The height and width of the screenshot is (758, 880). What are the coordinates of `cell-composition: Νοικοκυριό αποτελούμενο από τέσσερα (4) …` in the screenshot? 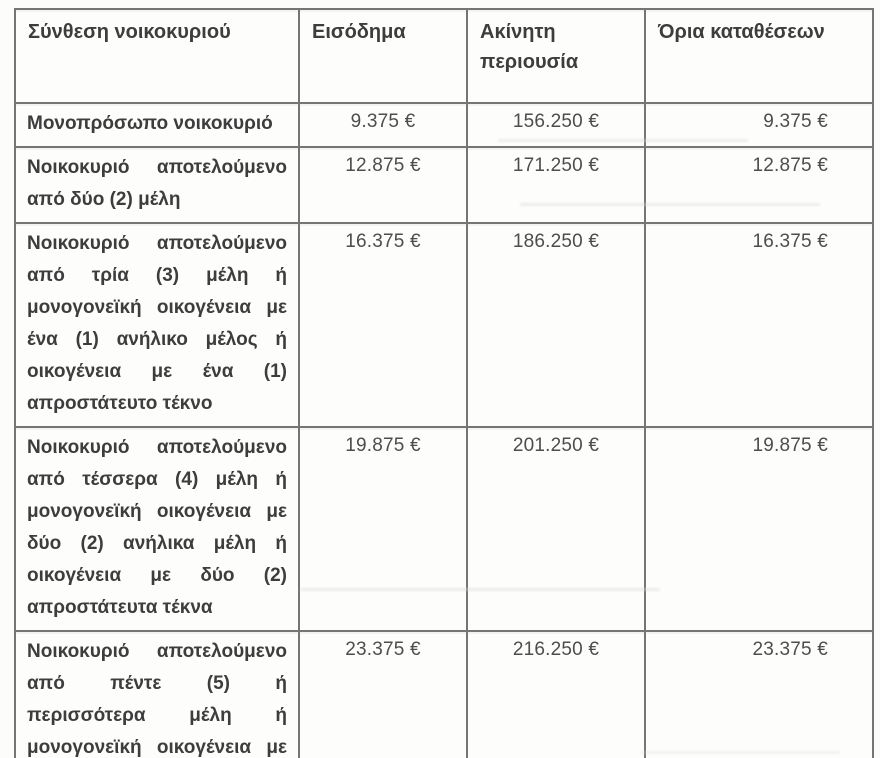 It's located at (157, 529).